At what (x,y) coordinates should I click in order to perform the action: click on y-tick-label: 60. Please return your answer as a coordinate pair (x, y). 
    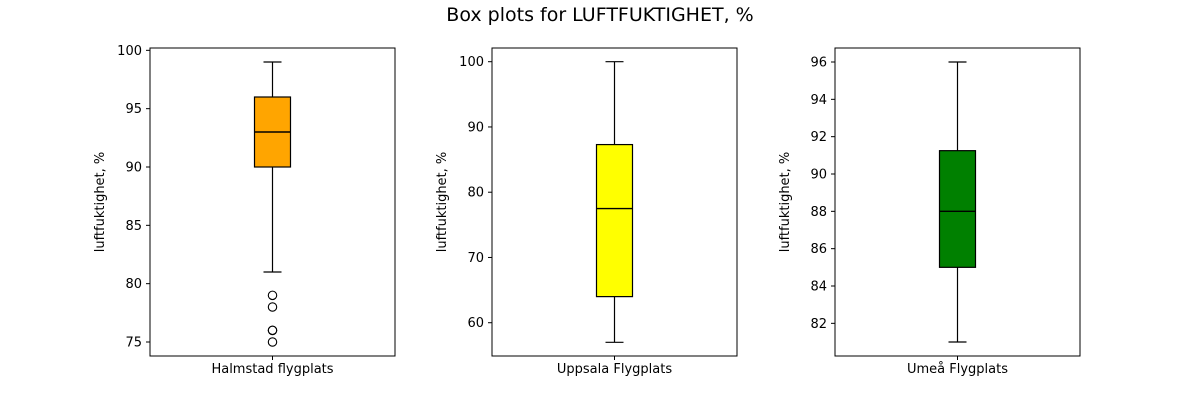
    Looking at the image, I should click on (475, 323).